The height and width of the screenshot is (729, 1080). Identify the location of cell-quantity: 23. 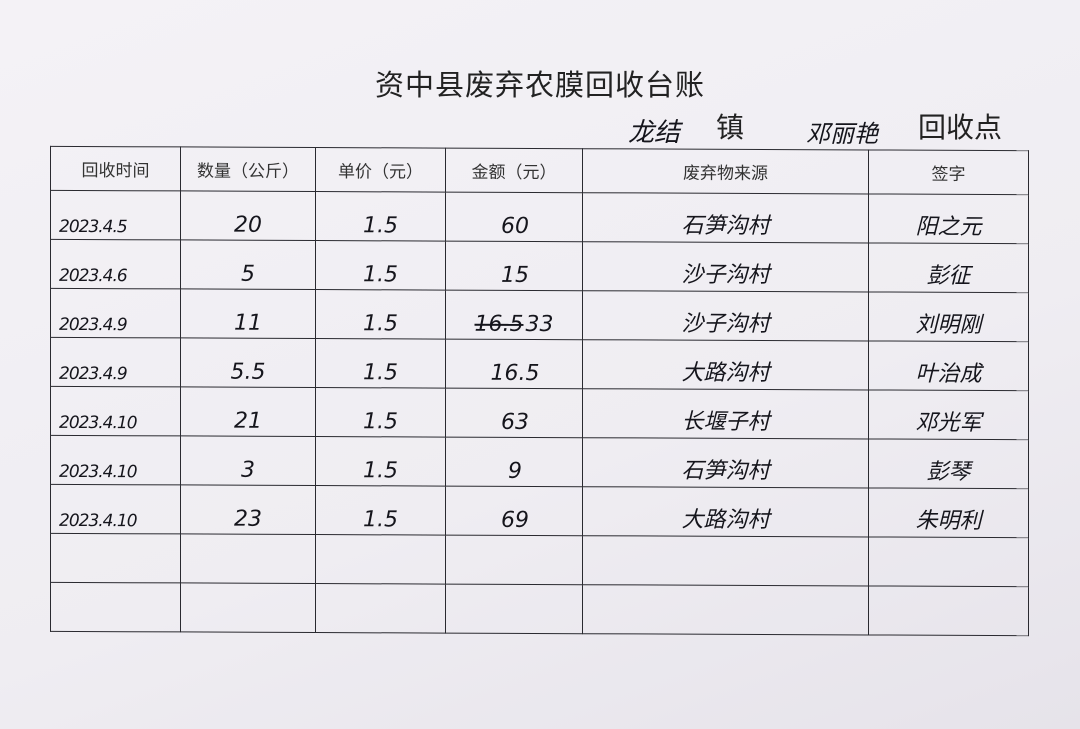
(248, 509).